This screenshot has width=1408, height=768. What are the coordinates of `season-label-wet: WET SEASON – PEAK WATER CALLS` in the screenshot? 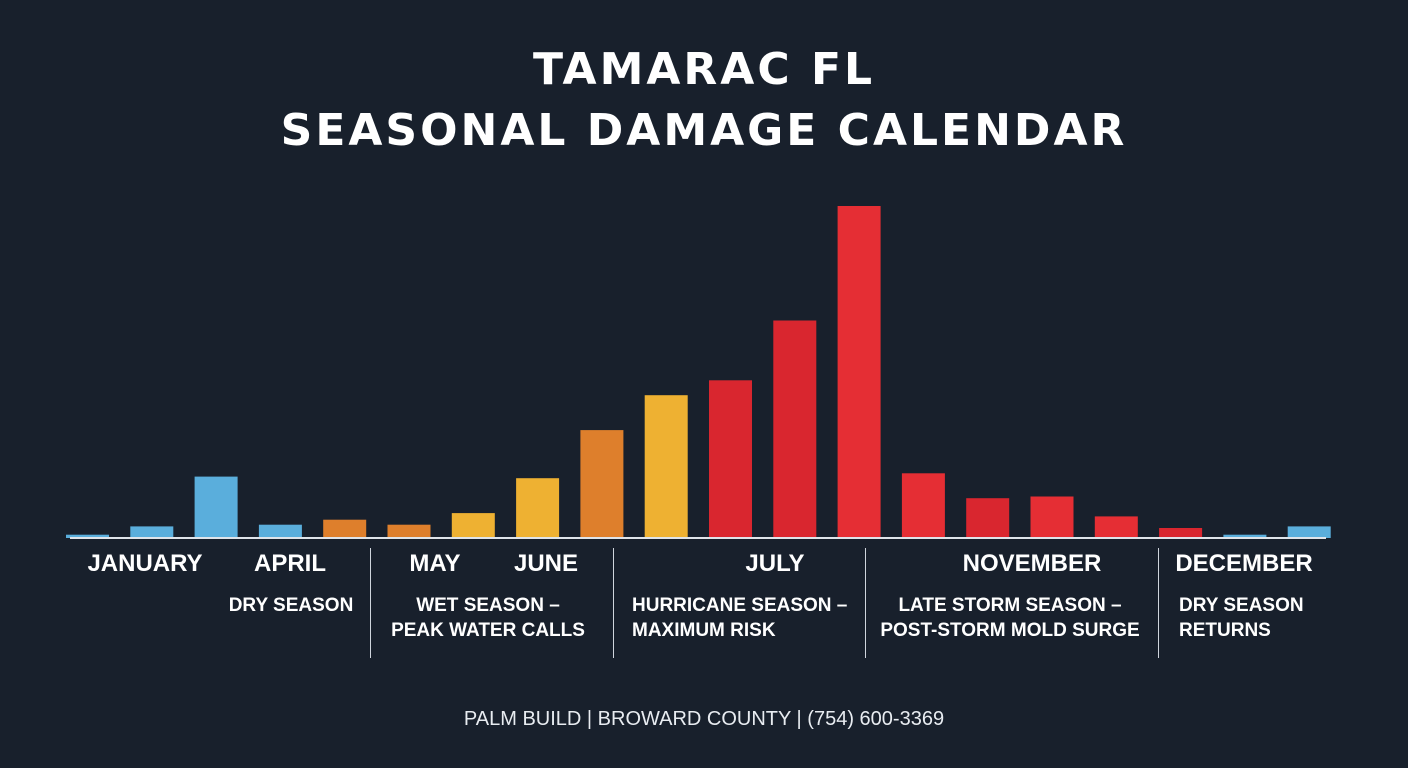 It's located at (488, 618).